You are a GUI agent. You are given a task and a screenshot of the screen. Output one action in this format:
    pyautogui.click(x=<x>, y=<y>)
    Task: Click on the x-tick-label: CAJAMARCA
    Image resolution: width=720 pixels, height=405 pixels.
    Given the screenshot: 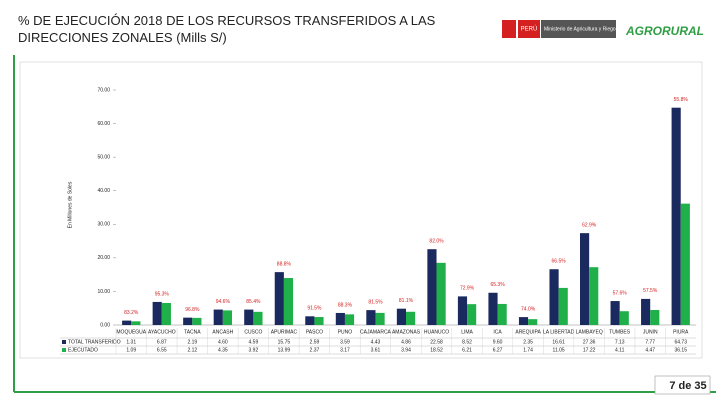 What is the action you would take?
    pyautogui.click(x=376, y=332)
    